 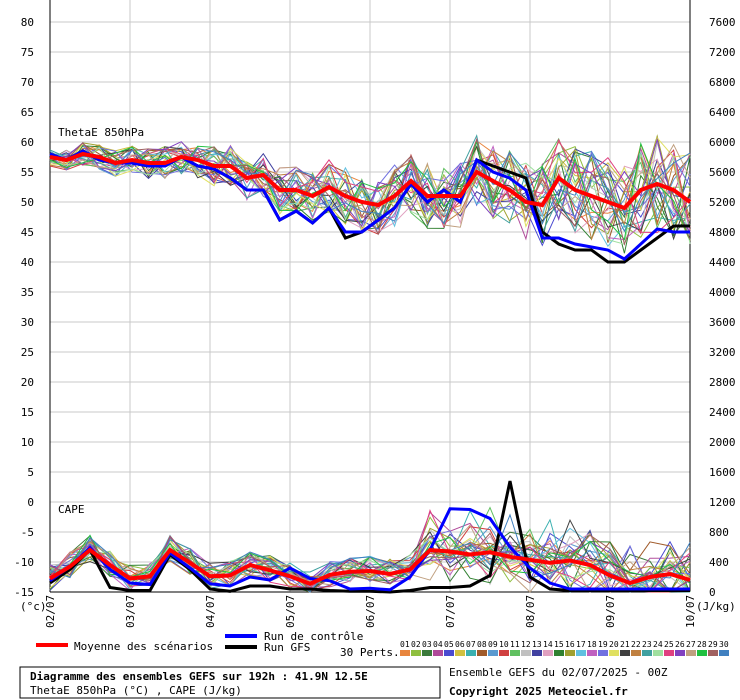 I want to click on theta-control-line, so click(x=369, y=205).